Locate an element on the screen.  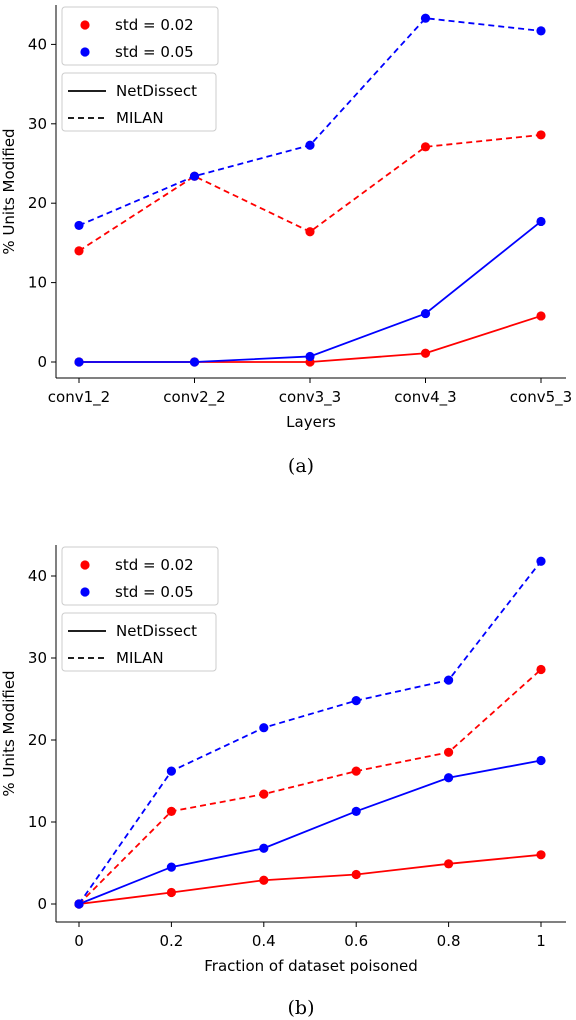
x-tick-label: conv3_3 is located at coordinates (310, 397).